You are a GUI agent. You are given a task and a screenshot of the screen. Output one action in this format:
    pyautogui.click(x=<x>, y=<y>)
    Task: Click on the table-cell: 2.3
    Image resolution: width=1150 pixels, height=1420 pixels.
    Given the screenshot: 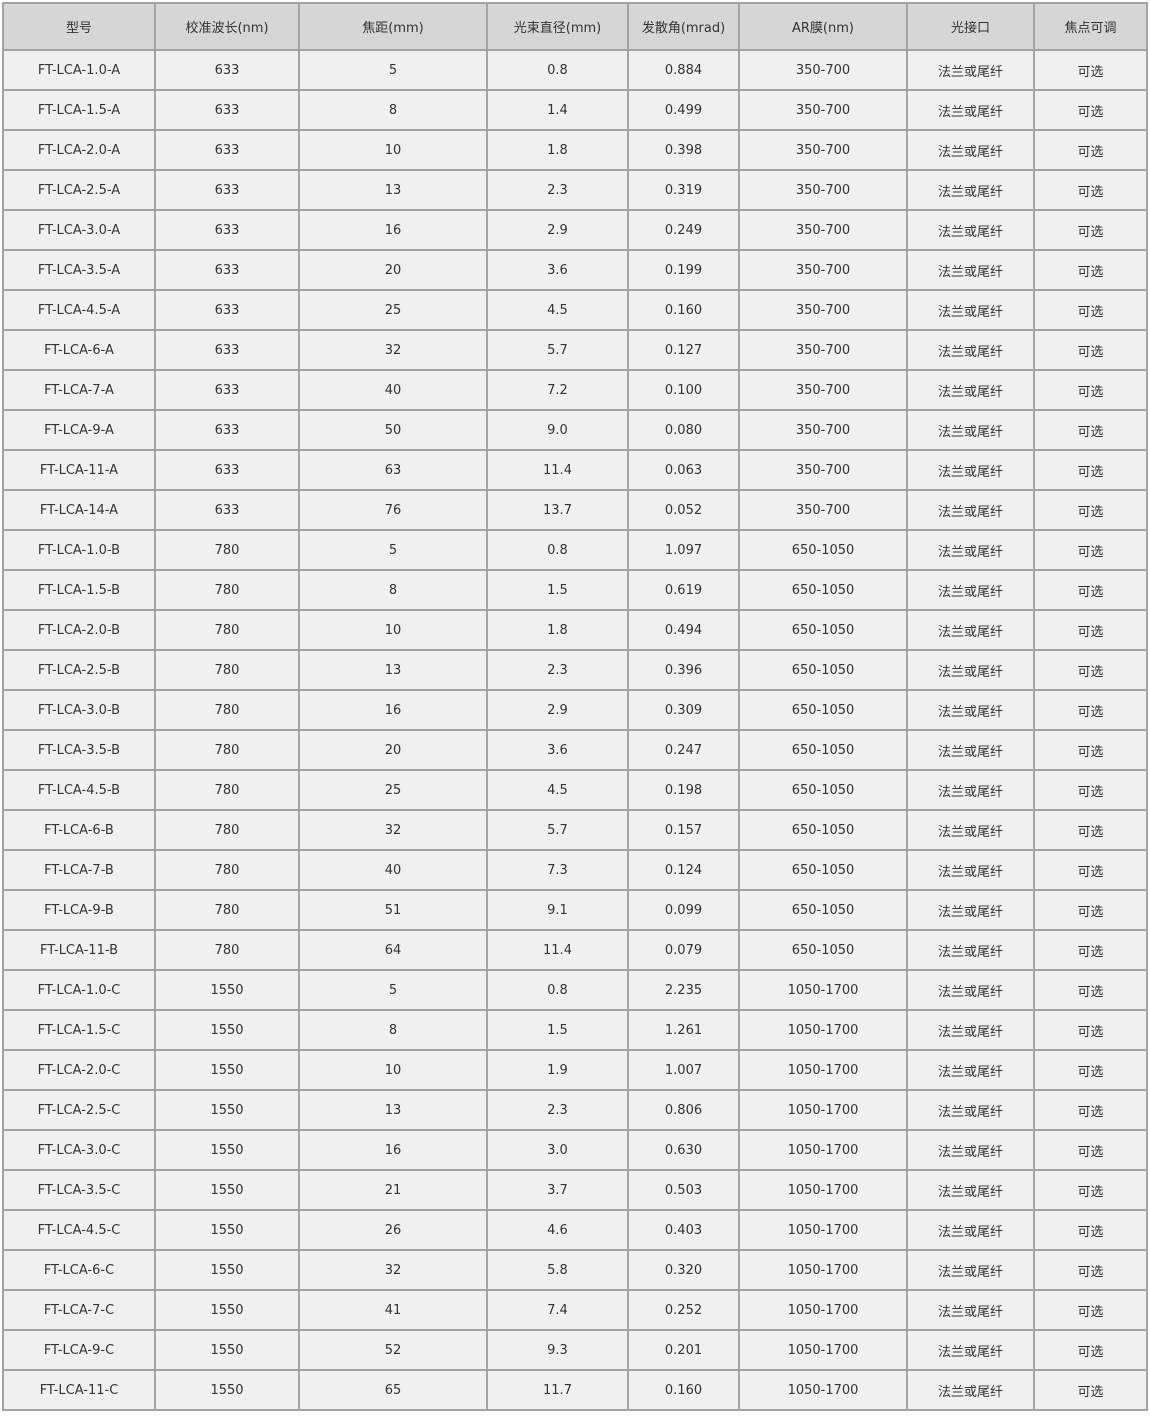 What is the action you would take?
    pyautogui.click(x=557, y=190)
    